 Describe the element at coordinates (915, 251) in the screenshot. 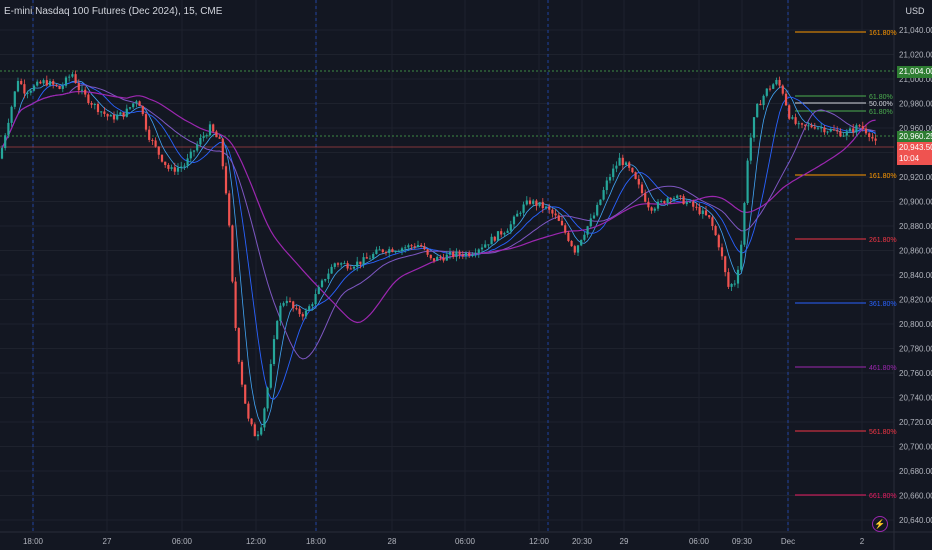

I see `price-tick: 20,860.00` at that location.